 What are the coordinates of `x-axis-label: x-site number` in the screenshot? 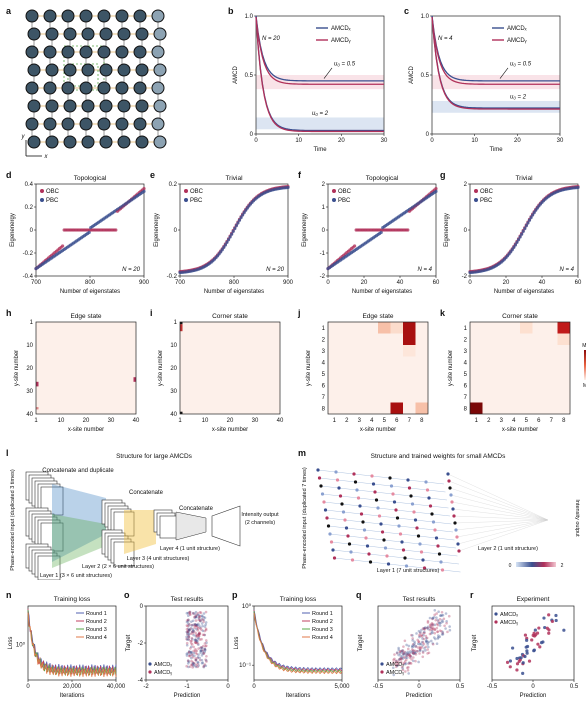 It's located at (86, 430).